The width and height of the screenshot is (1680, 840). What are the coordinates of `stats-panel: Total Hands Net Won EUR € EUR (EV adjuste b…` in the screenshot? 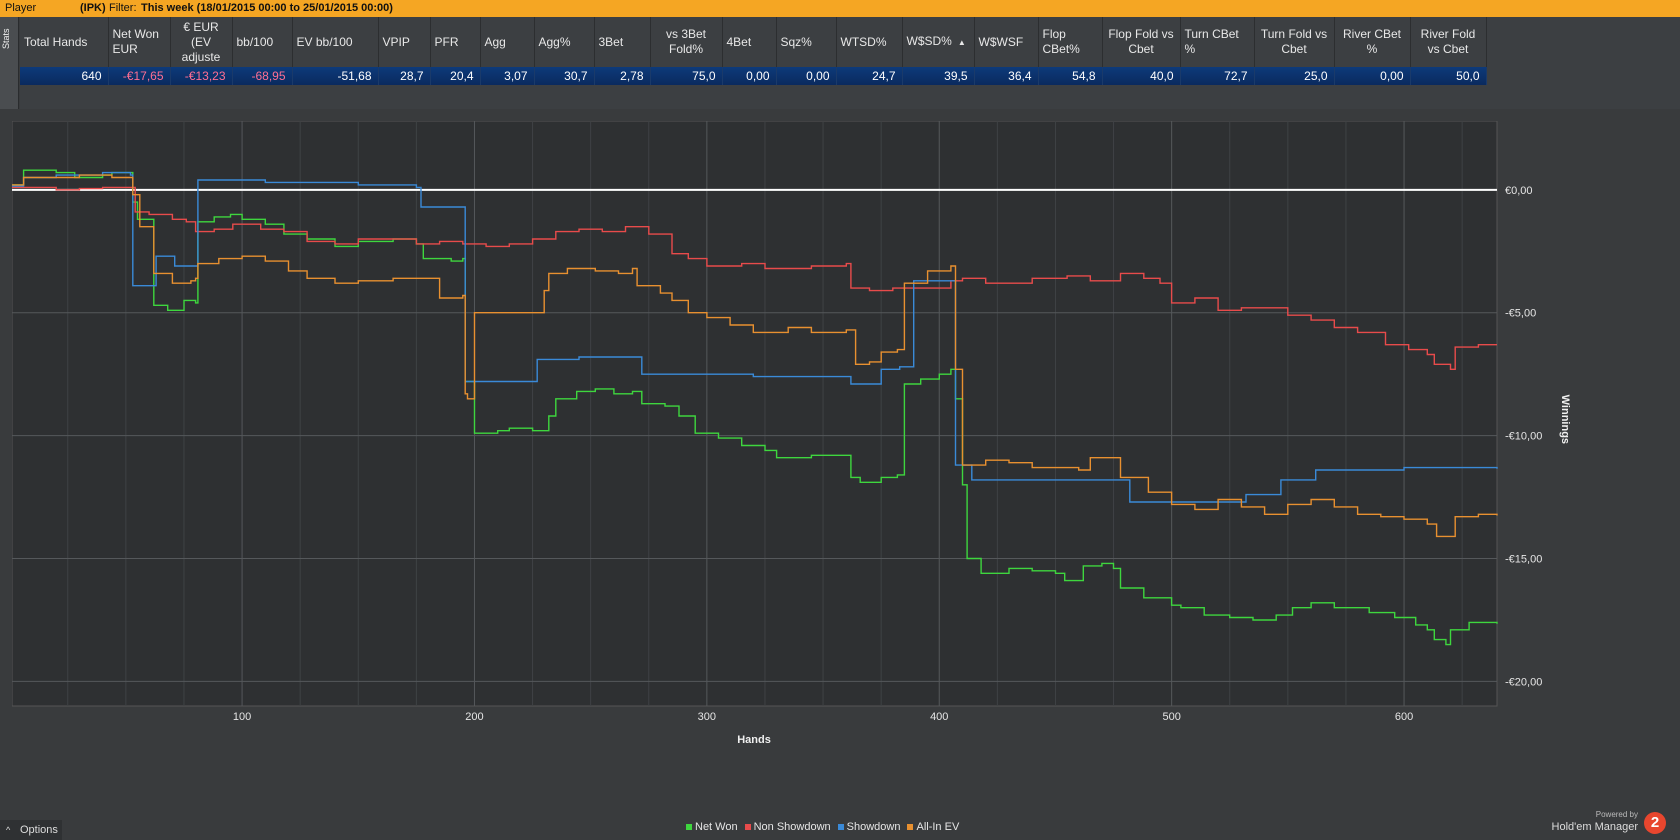 It's located at (850, 63).